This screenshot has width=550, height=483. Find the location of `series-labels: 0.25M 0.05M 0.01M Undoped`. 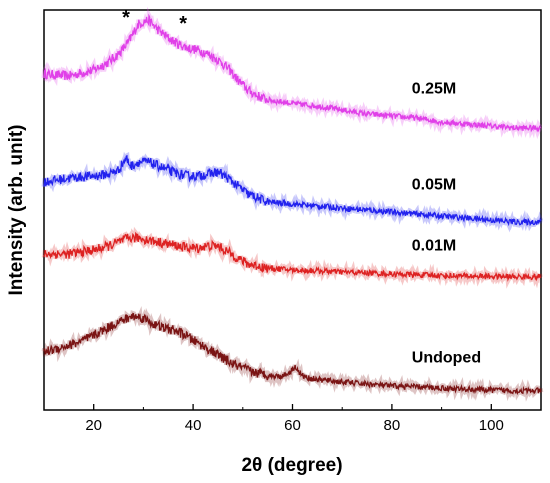

series-labels: 0.25M 0.05M 0.01M Undoped is located at coordinates (446, 224).